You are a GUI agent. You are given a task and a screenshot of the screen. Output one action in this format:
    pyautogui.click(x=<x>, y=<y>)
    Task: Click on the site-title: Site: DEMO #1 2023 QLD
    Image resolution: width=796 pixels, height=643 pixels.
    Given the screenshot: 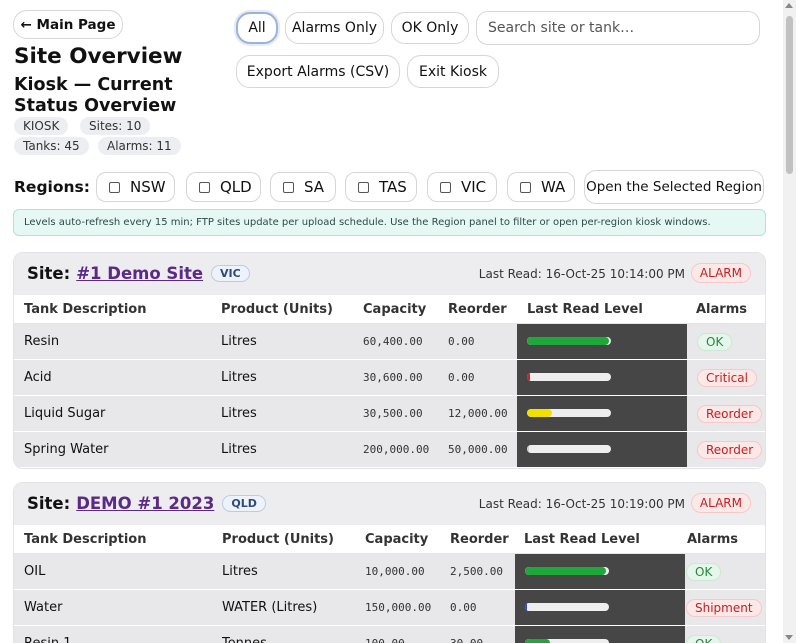 What is the action you would take?
    pyautogui.click(x=146, y=503)
    